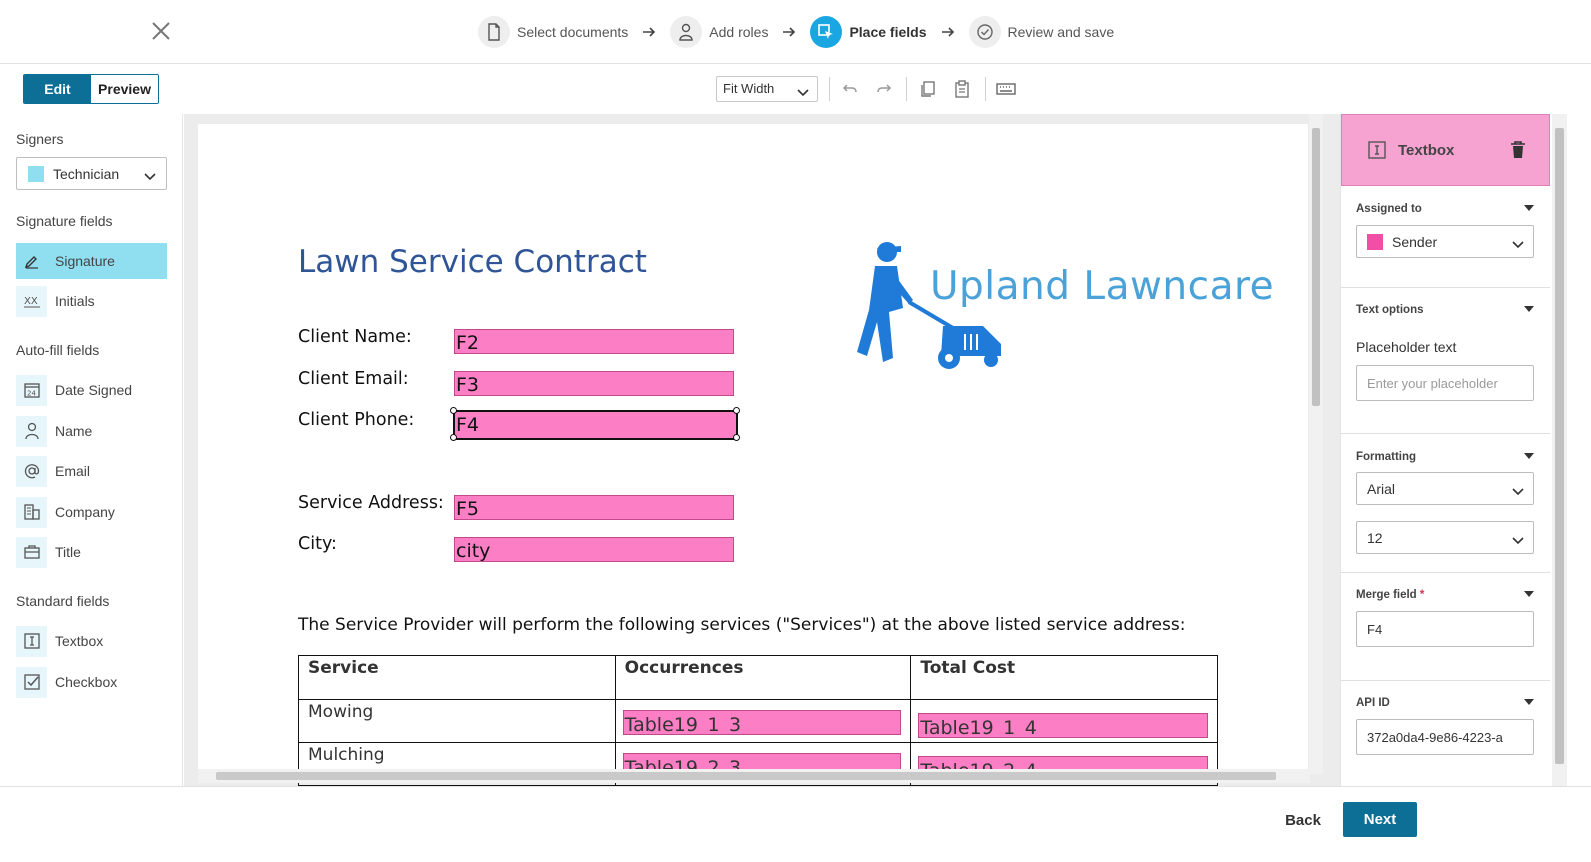 This screenshot has height=862, width=1591. I want to click on assignee-color-swatch, so click(1375, 241).